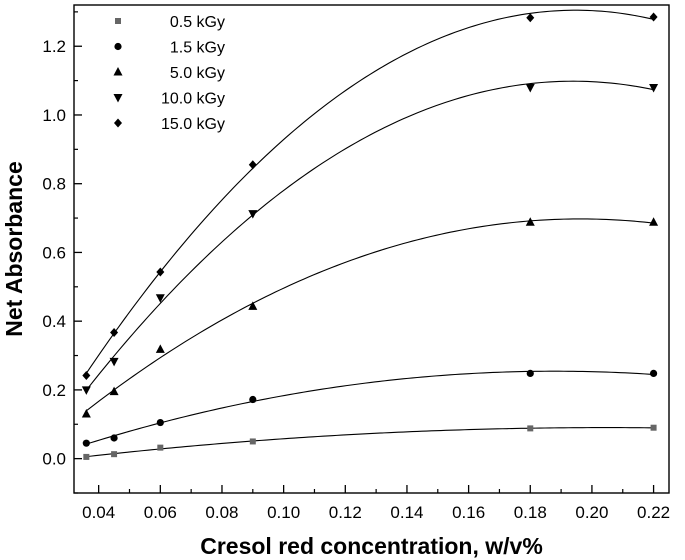 Image resolution: width=685 pixels, height=560 pixels. I want to click on x-tick-label: 0.04, so click(98, 512).